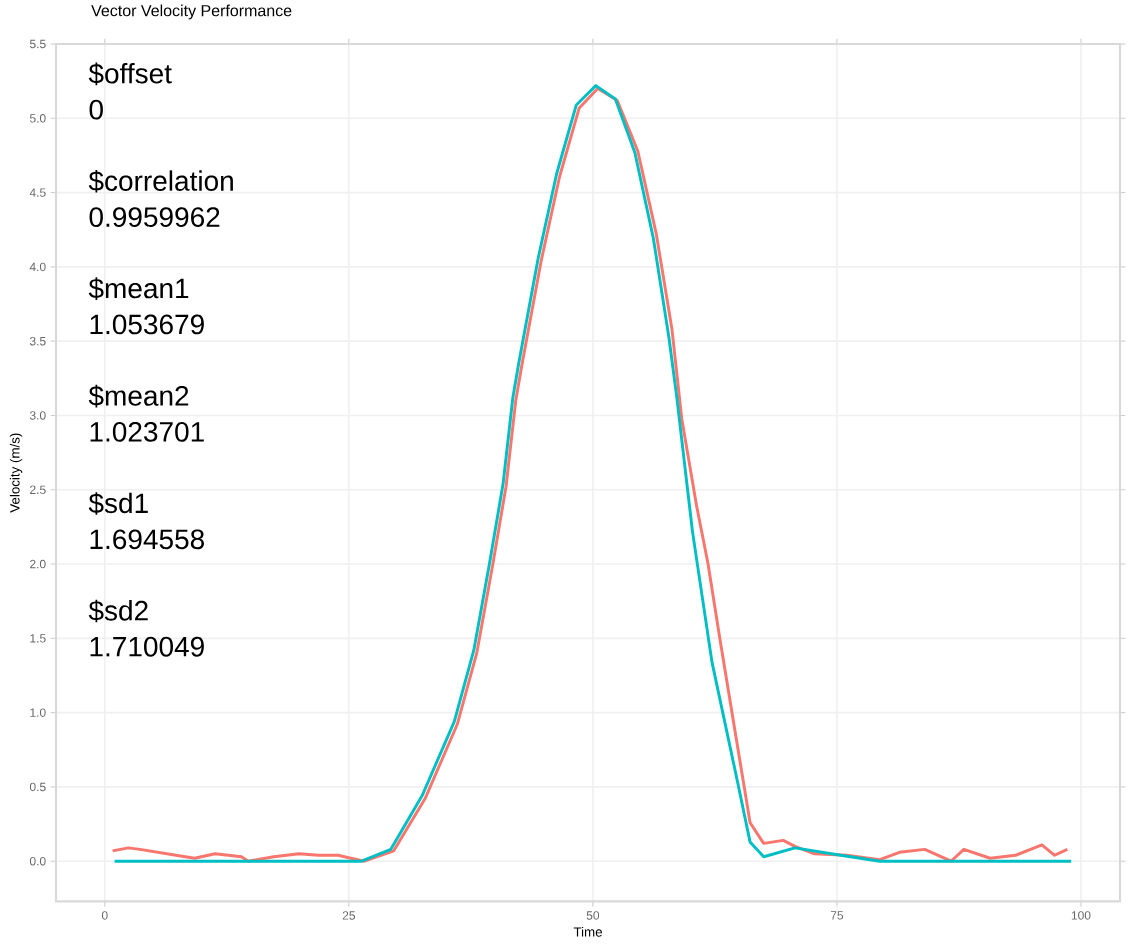 This screenshot has width=1136, height=944. Describe the element at coordinates (154, 217) in the screenshot. I see `annotation: 0.9959962` at that location.